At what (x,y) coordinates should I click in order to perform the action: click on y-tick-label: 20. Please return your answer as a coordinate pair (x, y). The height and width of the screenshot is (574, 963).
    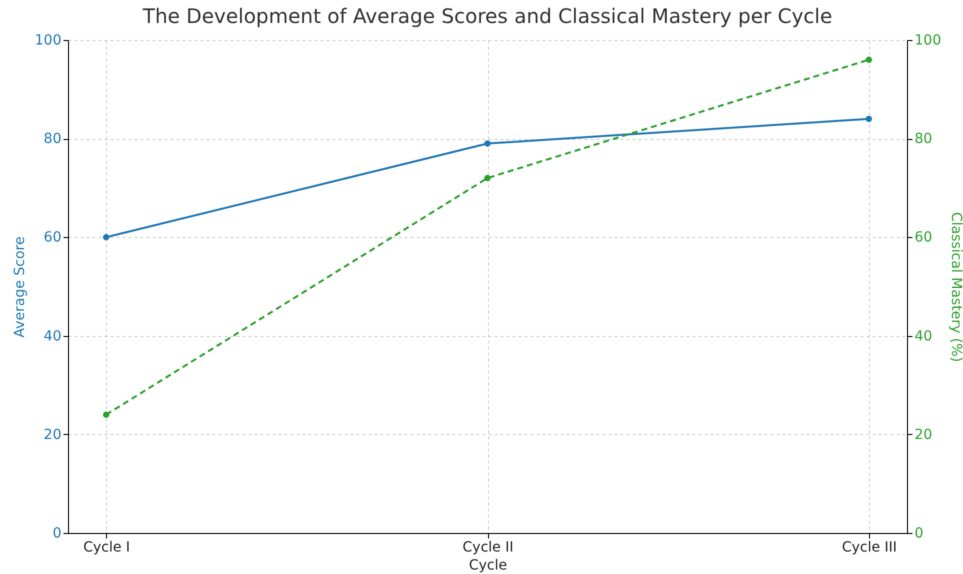
    Looking at the image, I should click on (53, 434).